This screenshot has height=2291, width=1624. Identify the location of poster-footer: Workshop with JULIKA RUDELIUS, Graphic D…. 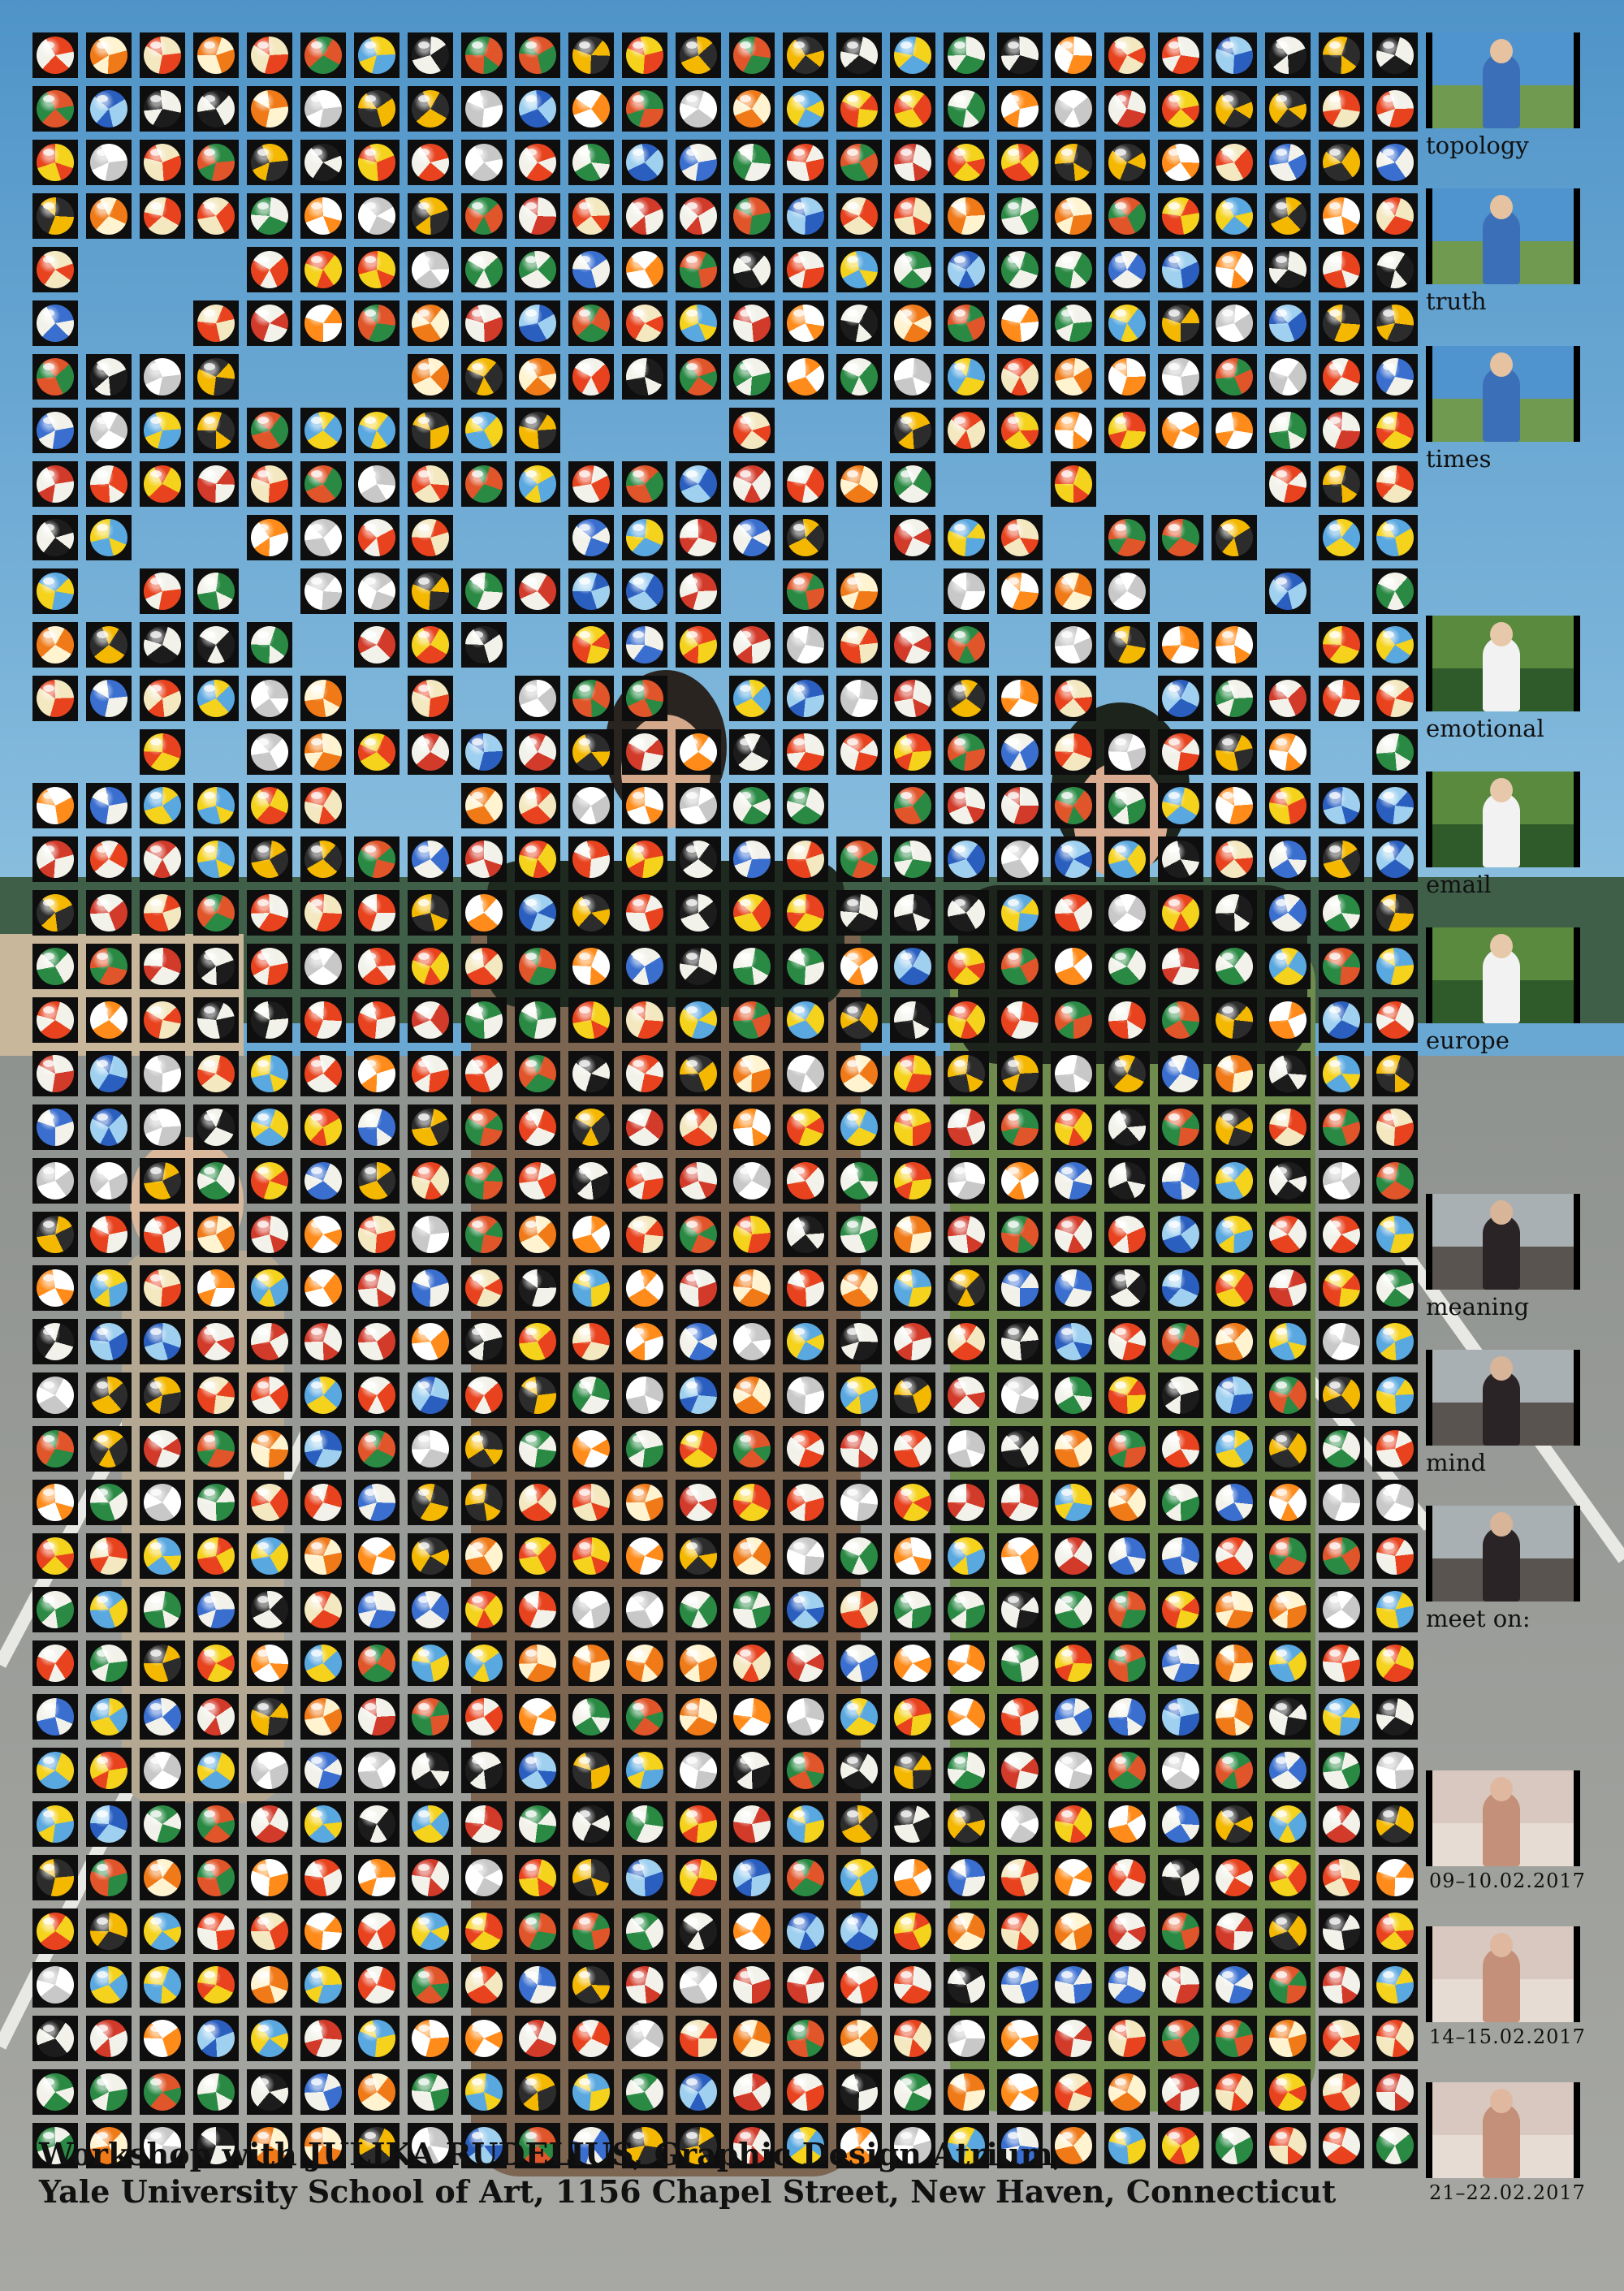
(729, 2173).